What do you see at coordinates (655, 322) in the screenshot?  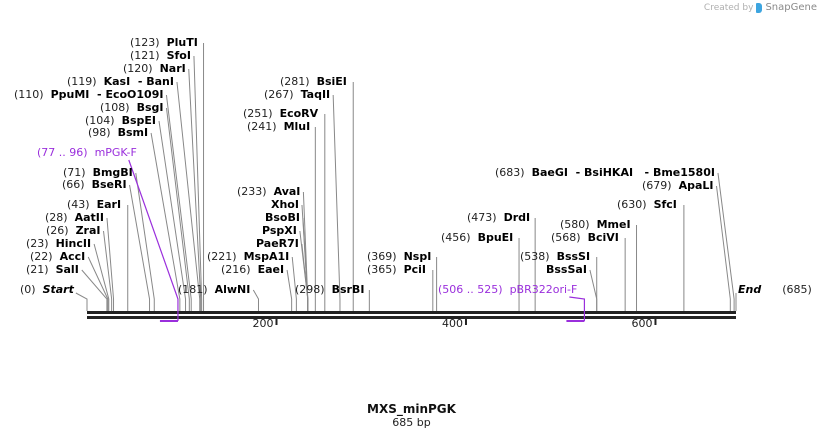 I see `axis-tick` at bounding box center [655, 322].